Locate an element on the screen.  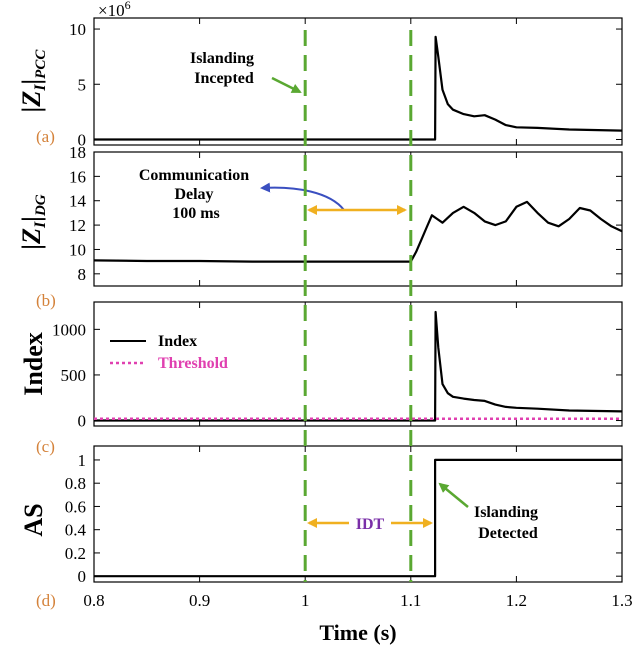
panel-d-y-tick-label: 0 is located at coordinates (82, 576).